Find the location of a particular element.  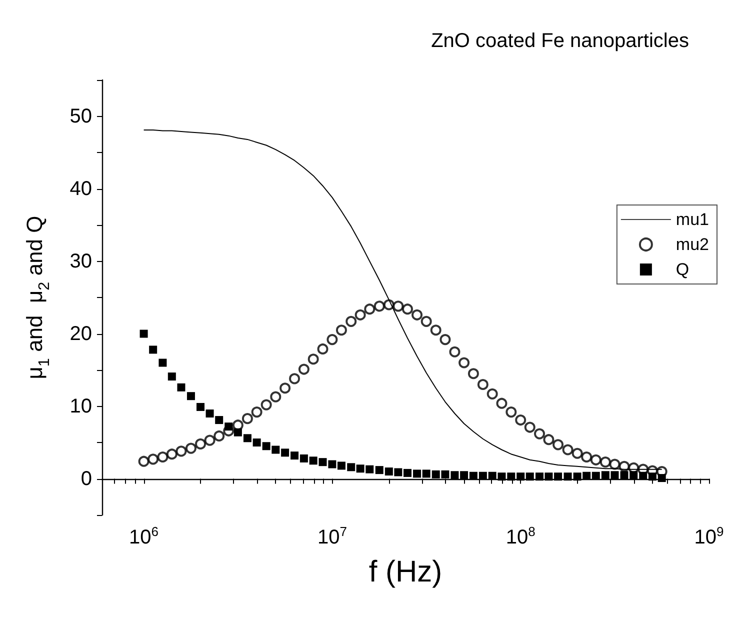

x-axis-title: f (Hz) is located at coordinates (405, 572).